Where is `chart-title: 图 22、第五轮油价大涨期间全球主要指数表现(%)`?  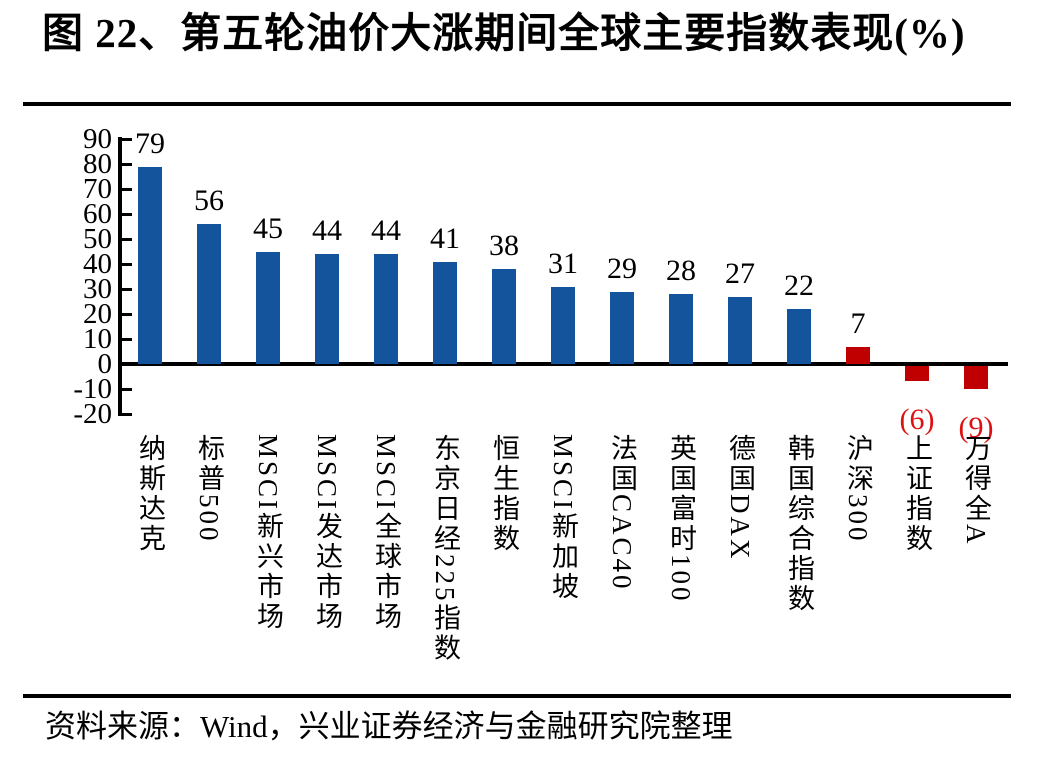
chart-title: 图 22、第五轮油价大涨期间全球主要指数表现(%) is located at coordinates (504, 33).